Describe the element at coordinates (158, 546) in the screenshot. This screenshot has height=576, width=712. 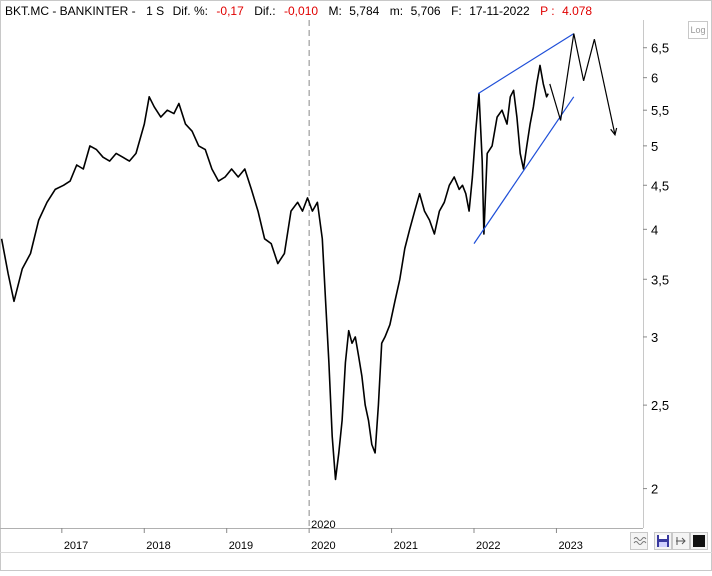
I see `x-tick-label: 2018` at that location.